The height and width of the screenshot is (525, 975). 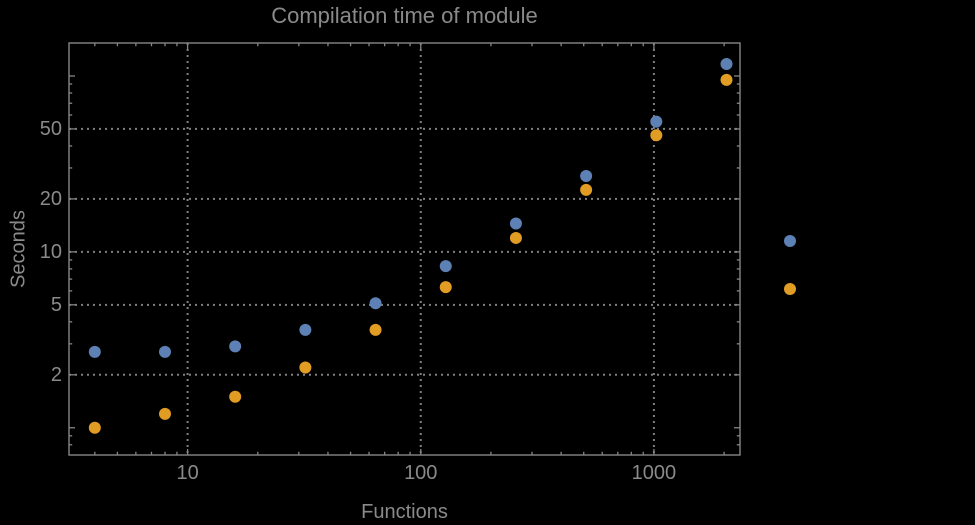 What do you see at coordinates (790, 241) in the screenshot?
I see `legend-marker-blue-series-marker` at bounding box center [790, 241].